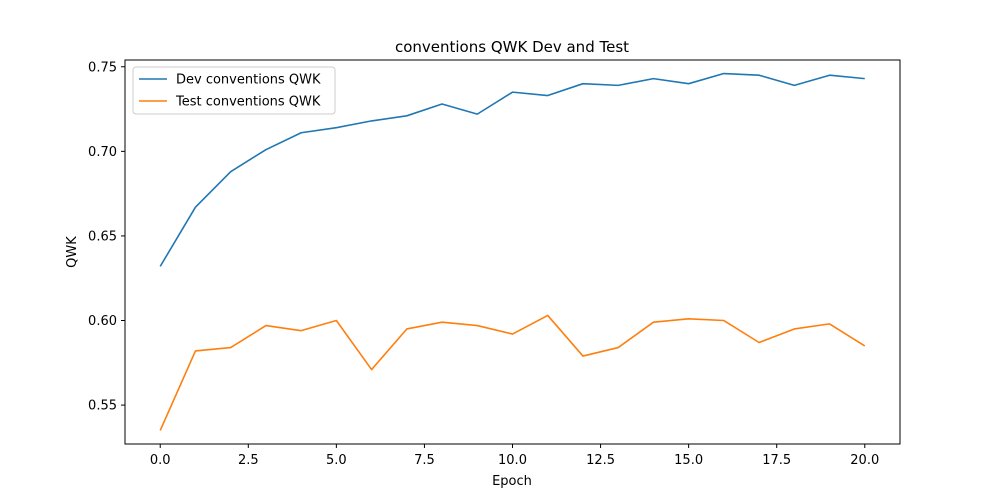 The width and height of the screenshot is (1000, 500). What do you see at coordinates (512, 481) in the screenshot?
I see `x-axis-label: Epoch` at bounding box center [512, 481].